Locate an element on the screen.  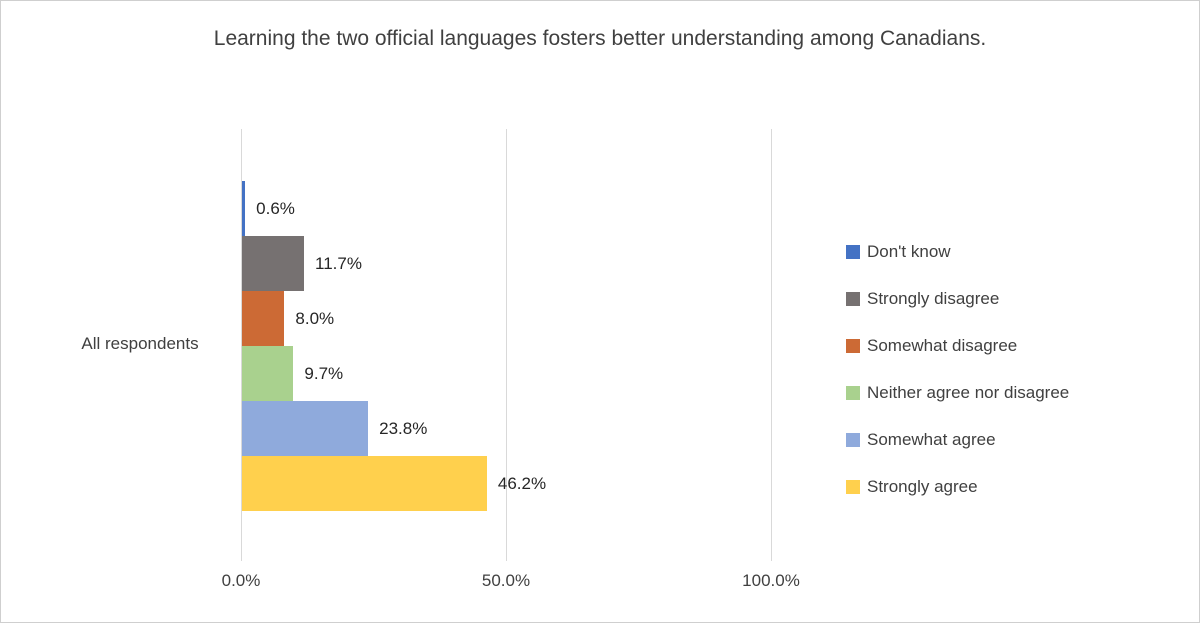
legend-item-neither-agree-nor-disagree: Neither agree nor disagree is located at coordinates (957, 393).